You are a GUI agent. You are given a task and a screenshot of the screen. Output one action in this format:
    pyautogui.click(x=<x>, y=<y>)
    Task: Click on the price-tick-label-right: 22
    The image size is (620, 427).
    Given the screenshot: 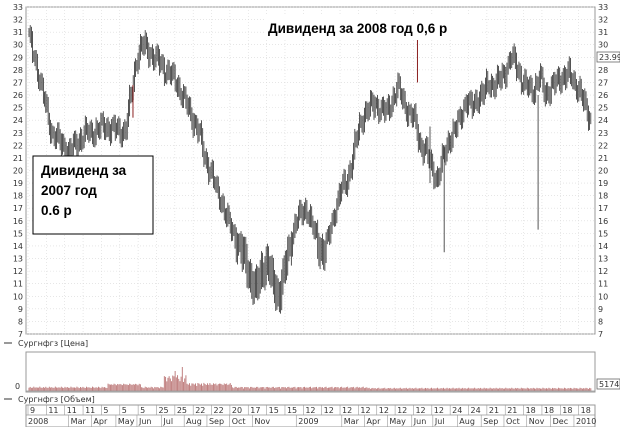 What is the action you would take?
    pyautogui.click(x=603, y=145)
    